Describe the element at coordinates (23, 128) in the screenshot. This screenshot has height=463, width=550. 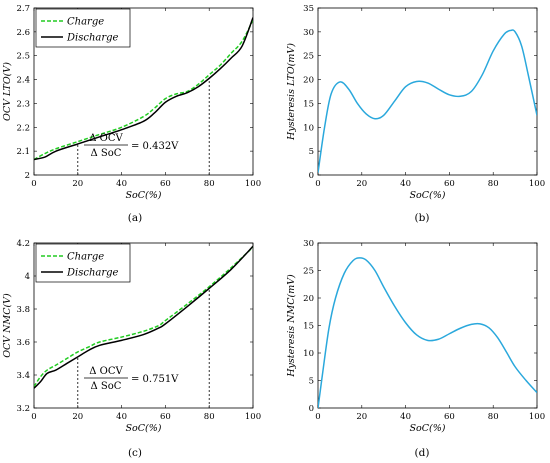
I see `y-tick-label: 2.2` at that location.